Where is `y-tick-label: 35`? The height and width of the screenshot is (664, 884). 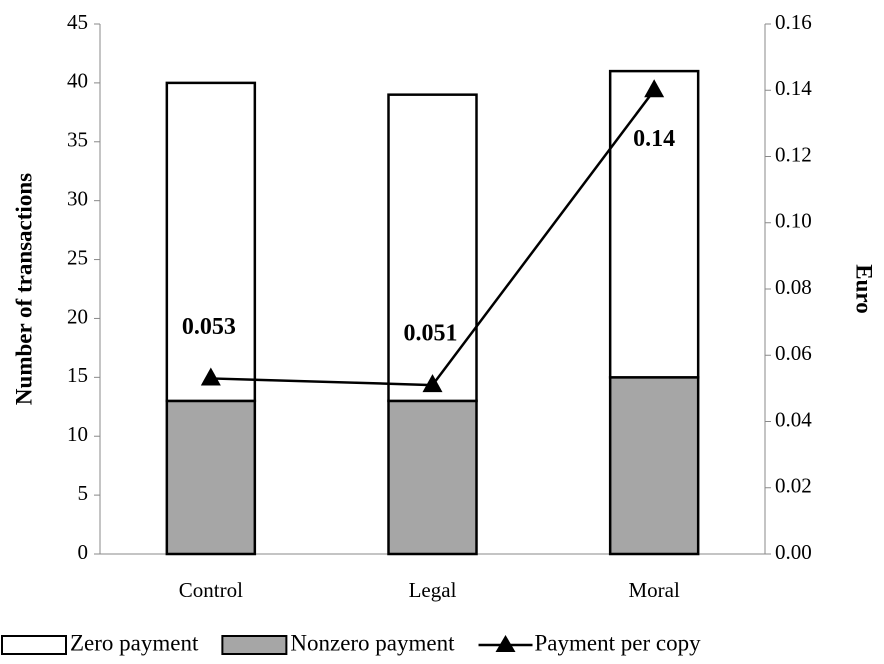
y-tick-label: 35 is located at coordinates (77, 140).